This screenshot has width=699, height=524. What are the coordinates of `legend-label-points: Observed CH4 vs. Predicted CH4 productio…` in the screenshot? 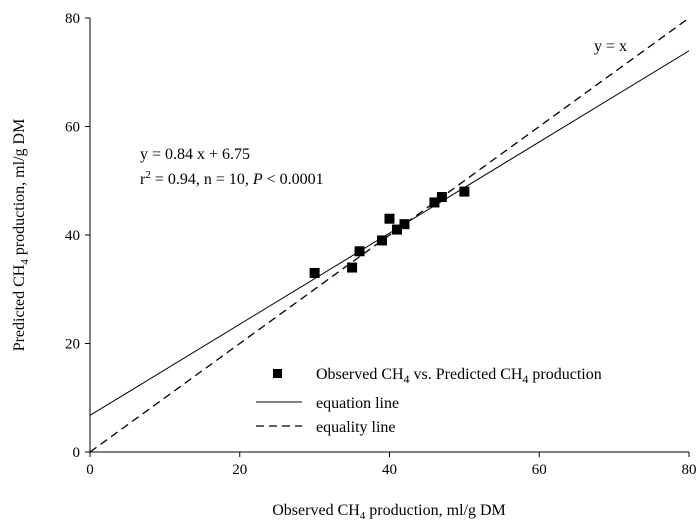 It's located at (459, 376).